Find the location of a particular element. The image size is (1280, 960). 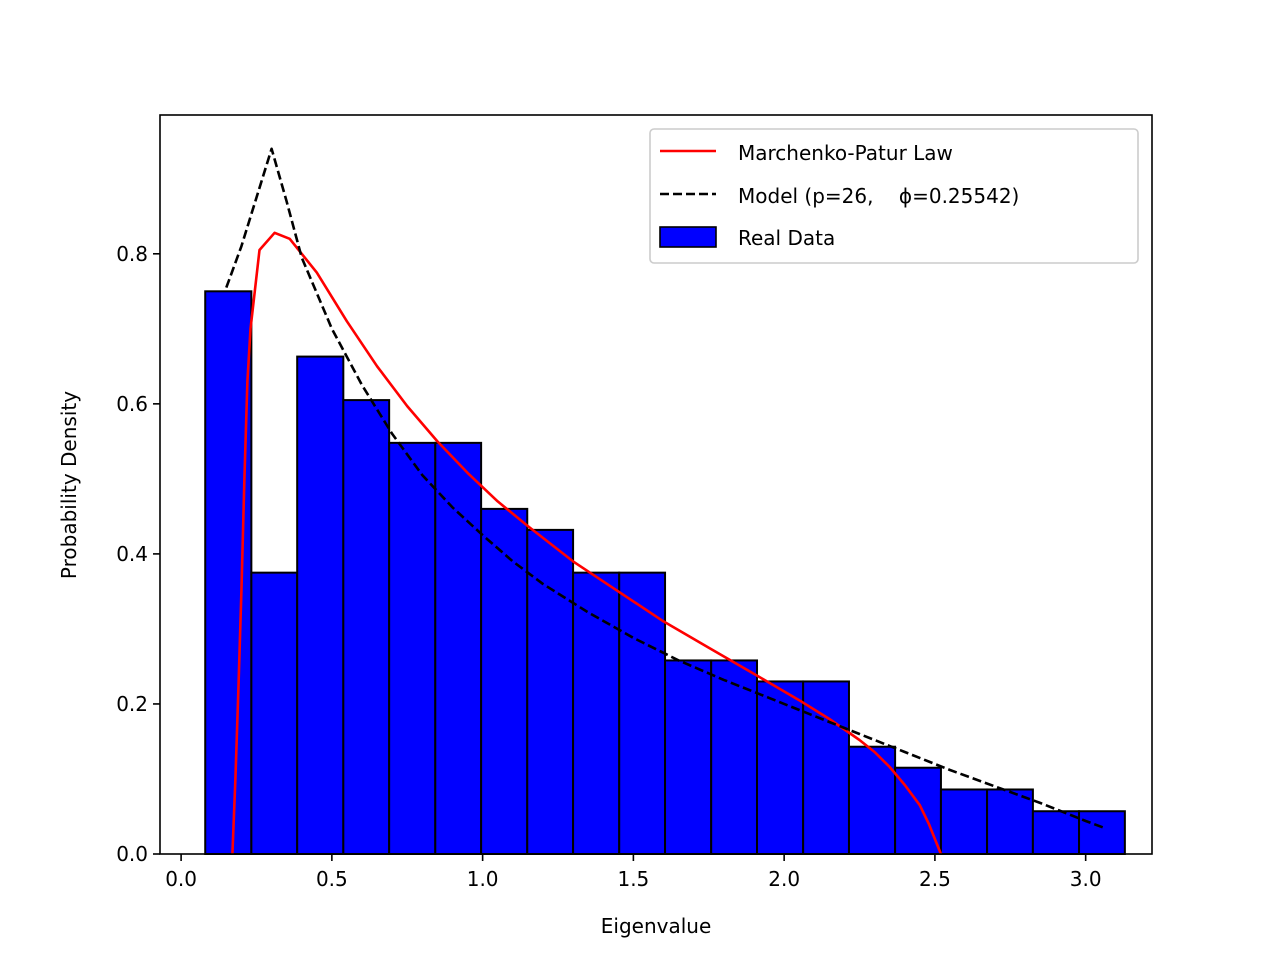

y-tick-label: 0.2 is located at coordinates (132, 704).